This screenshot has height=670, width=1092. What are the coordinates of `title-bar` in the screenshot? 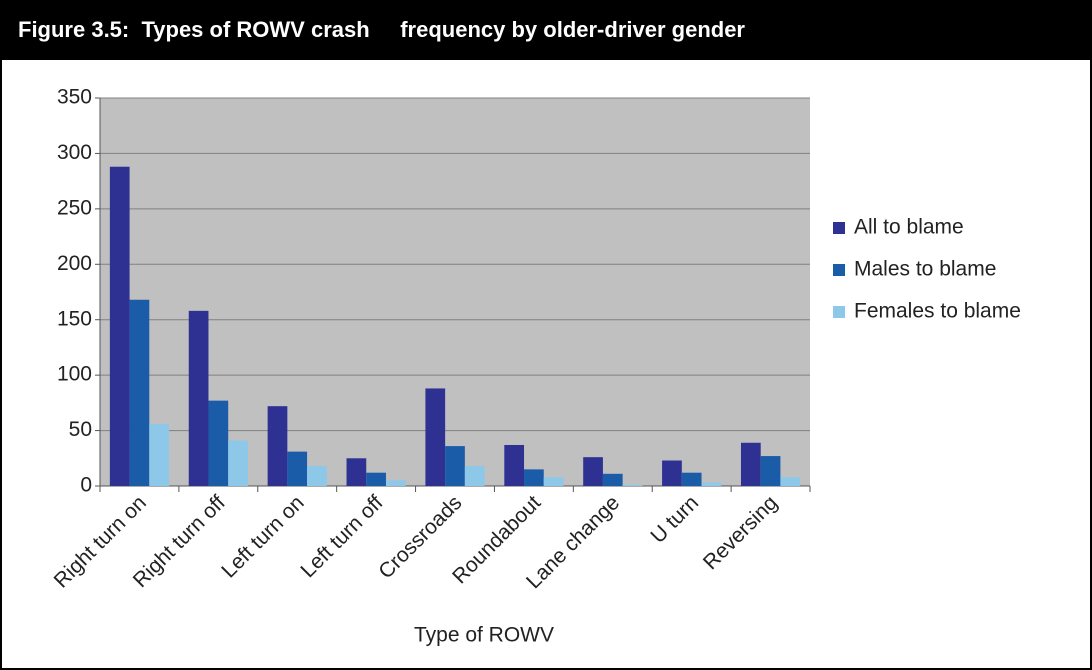 It's located at (546, 30).